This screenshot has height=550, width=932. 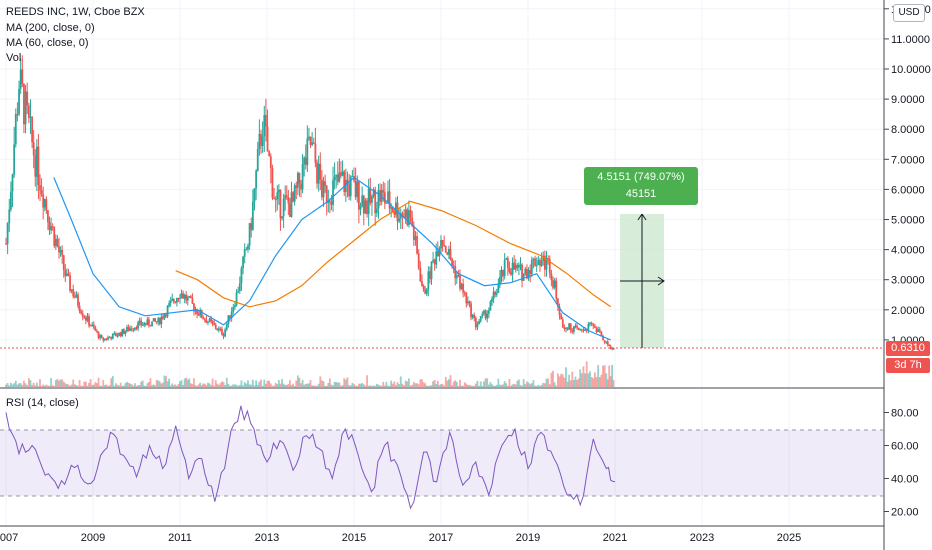 What do you see at coordinates (393, 254) in the screenshot?
I see `ma200-line` at bounding box center [393, 254].